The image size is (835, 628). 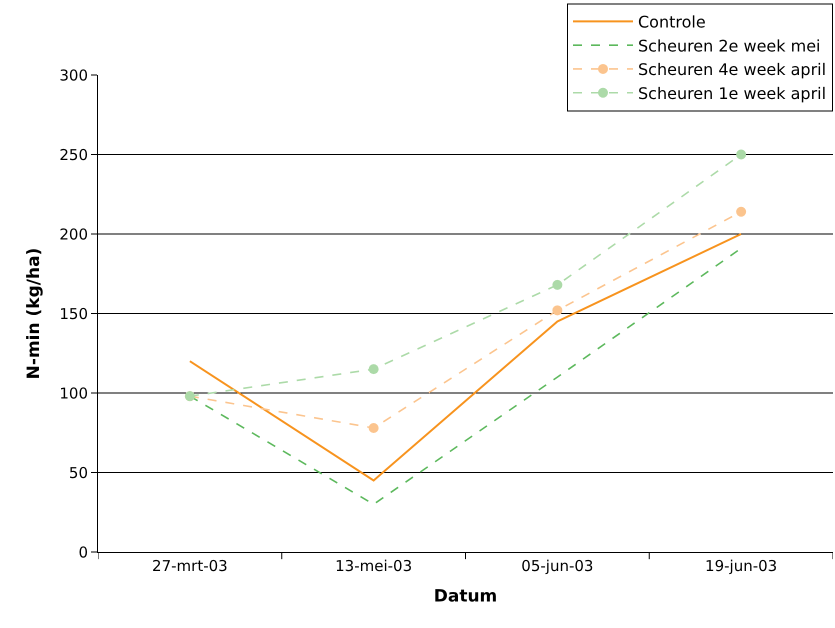 What do you see at coordinates (466, 596) in the screenshot?
I see `x-axis-title: Datum` at bounding box center [466, 596].